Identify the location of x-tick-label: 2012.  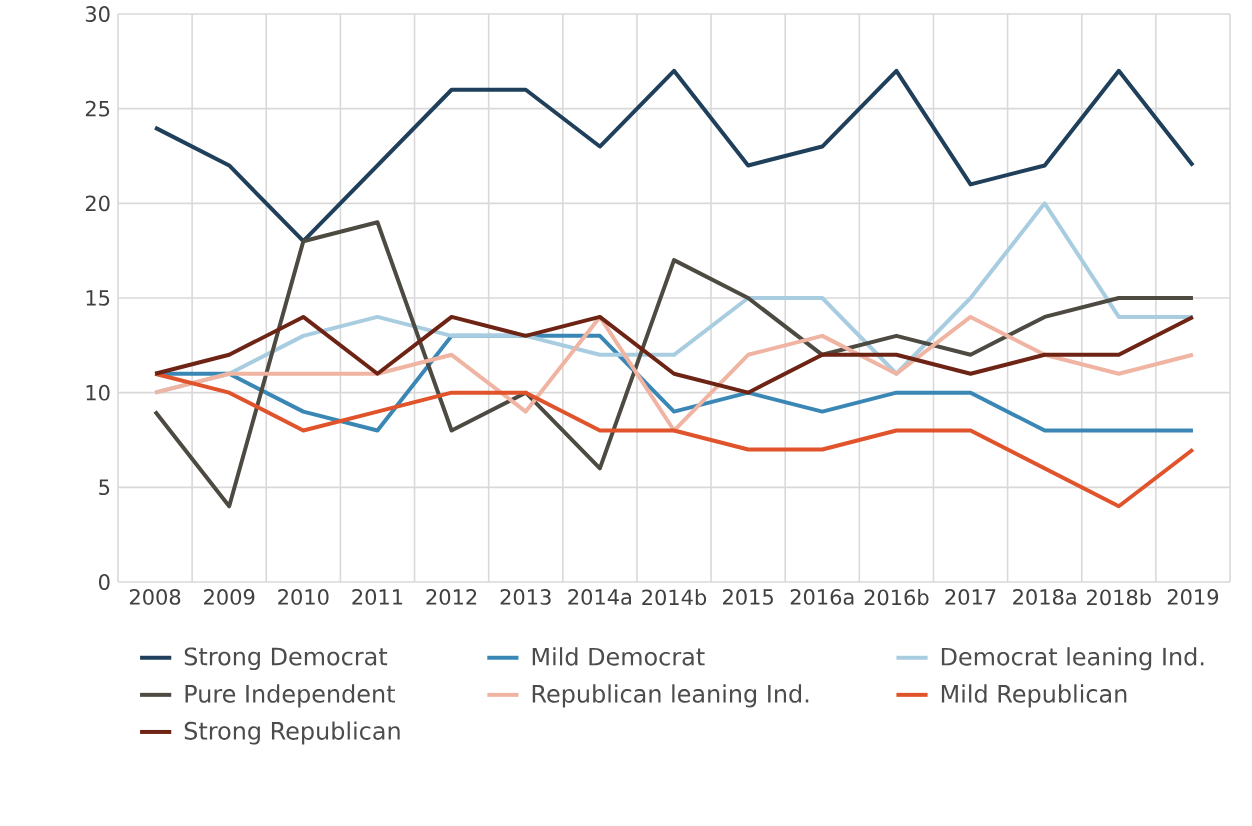
(451, 597).